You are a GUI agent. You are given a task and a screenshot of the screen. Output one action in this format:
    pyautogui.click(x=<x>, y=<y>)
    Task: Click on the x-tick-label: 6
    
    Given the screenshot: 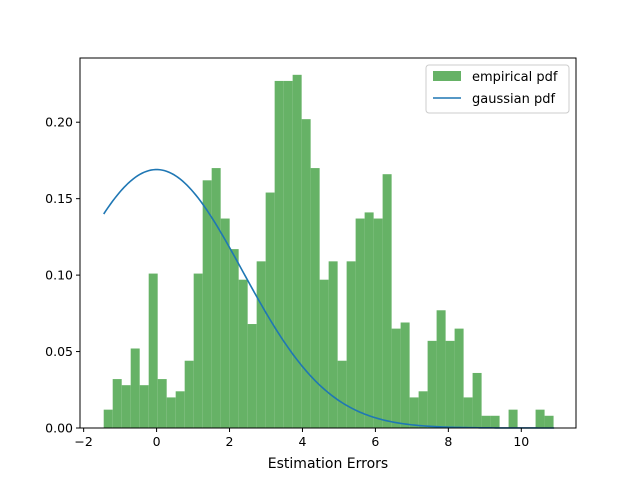 What is the action you would take?
    pyautogui.click(x=375, y=441)
    